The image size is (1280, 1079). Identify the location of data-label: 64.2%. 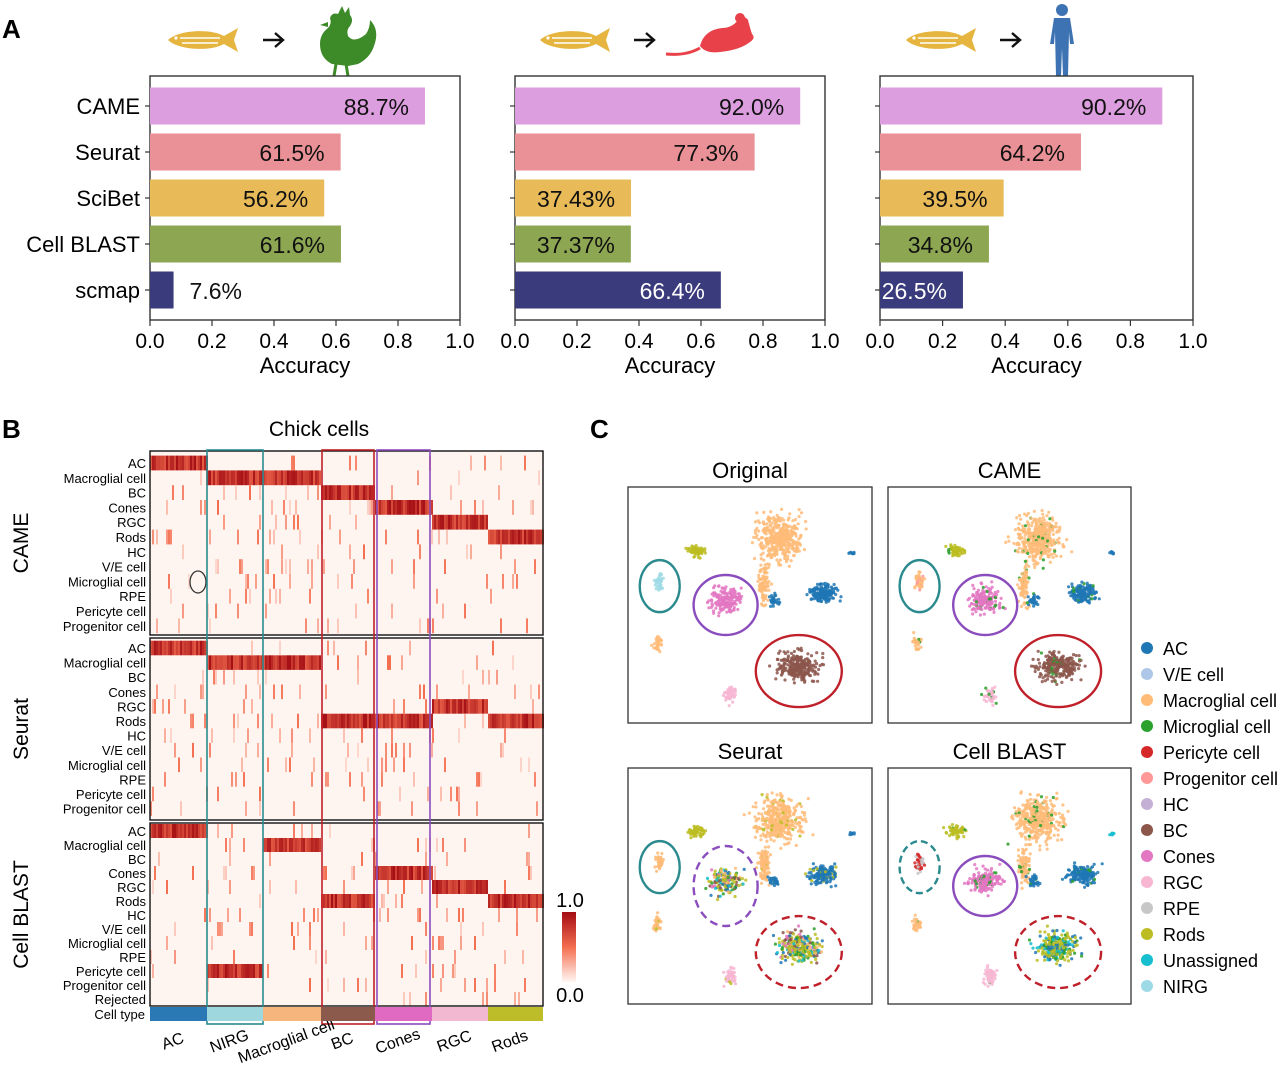
(1032, 153).